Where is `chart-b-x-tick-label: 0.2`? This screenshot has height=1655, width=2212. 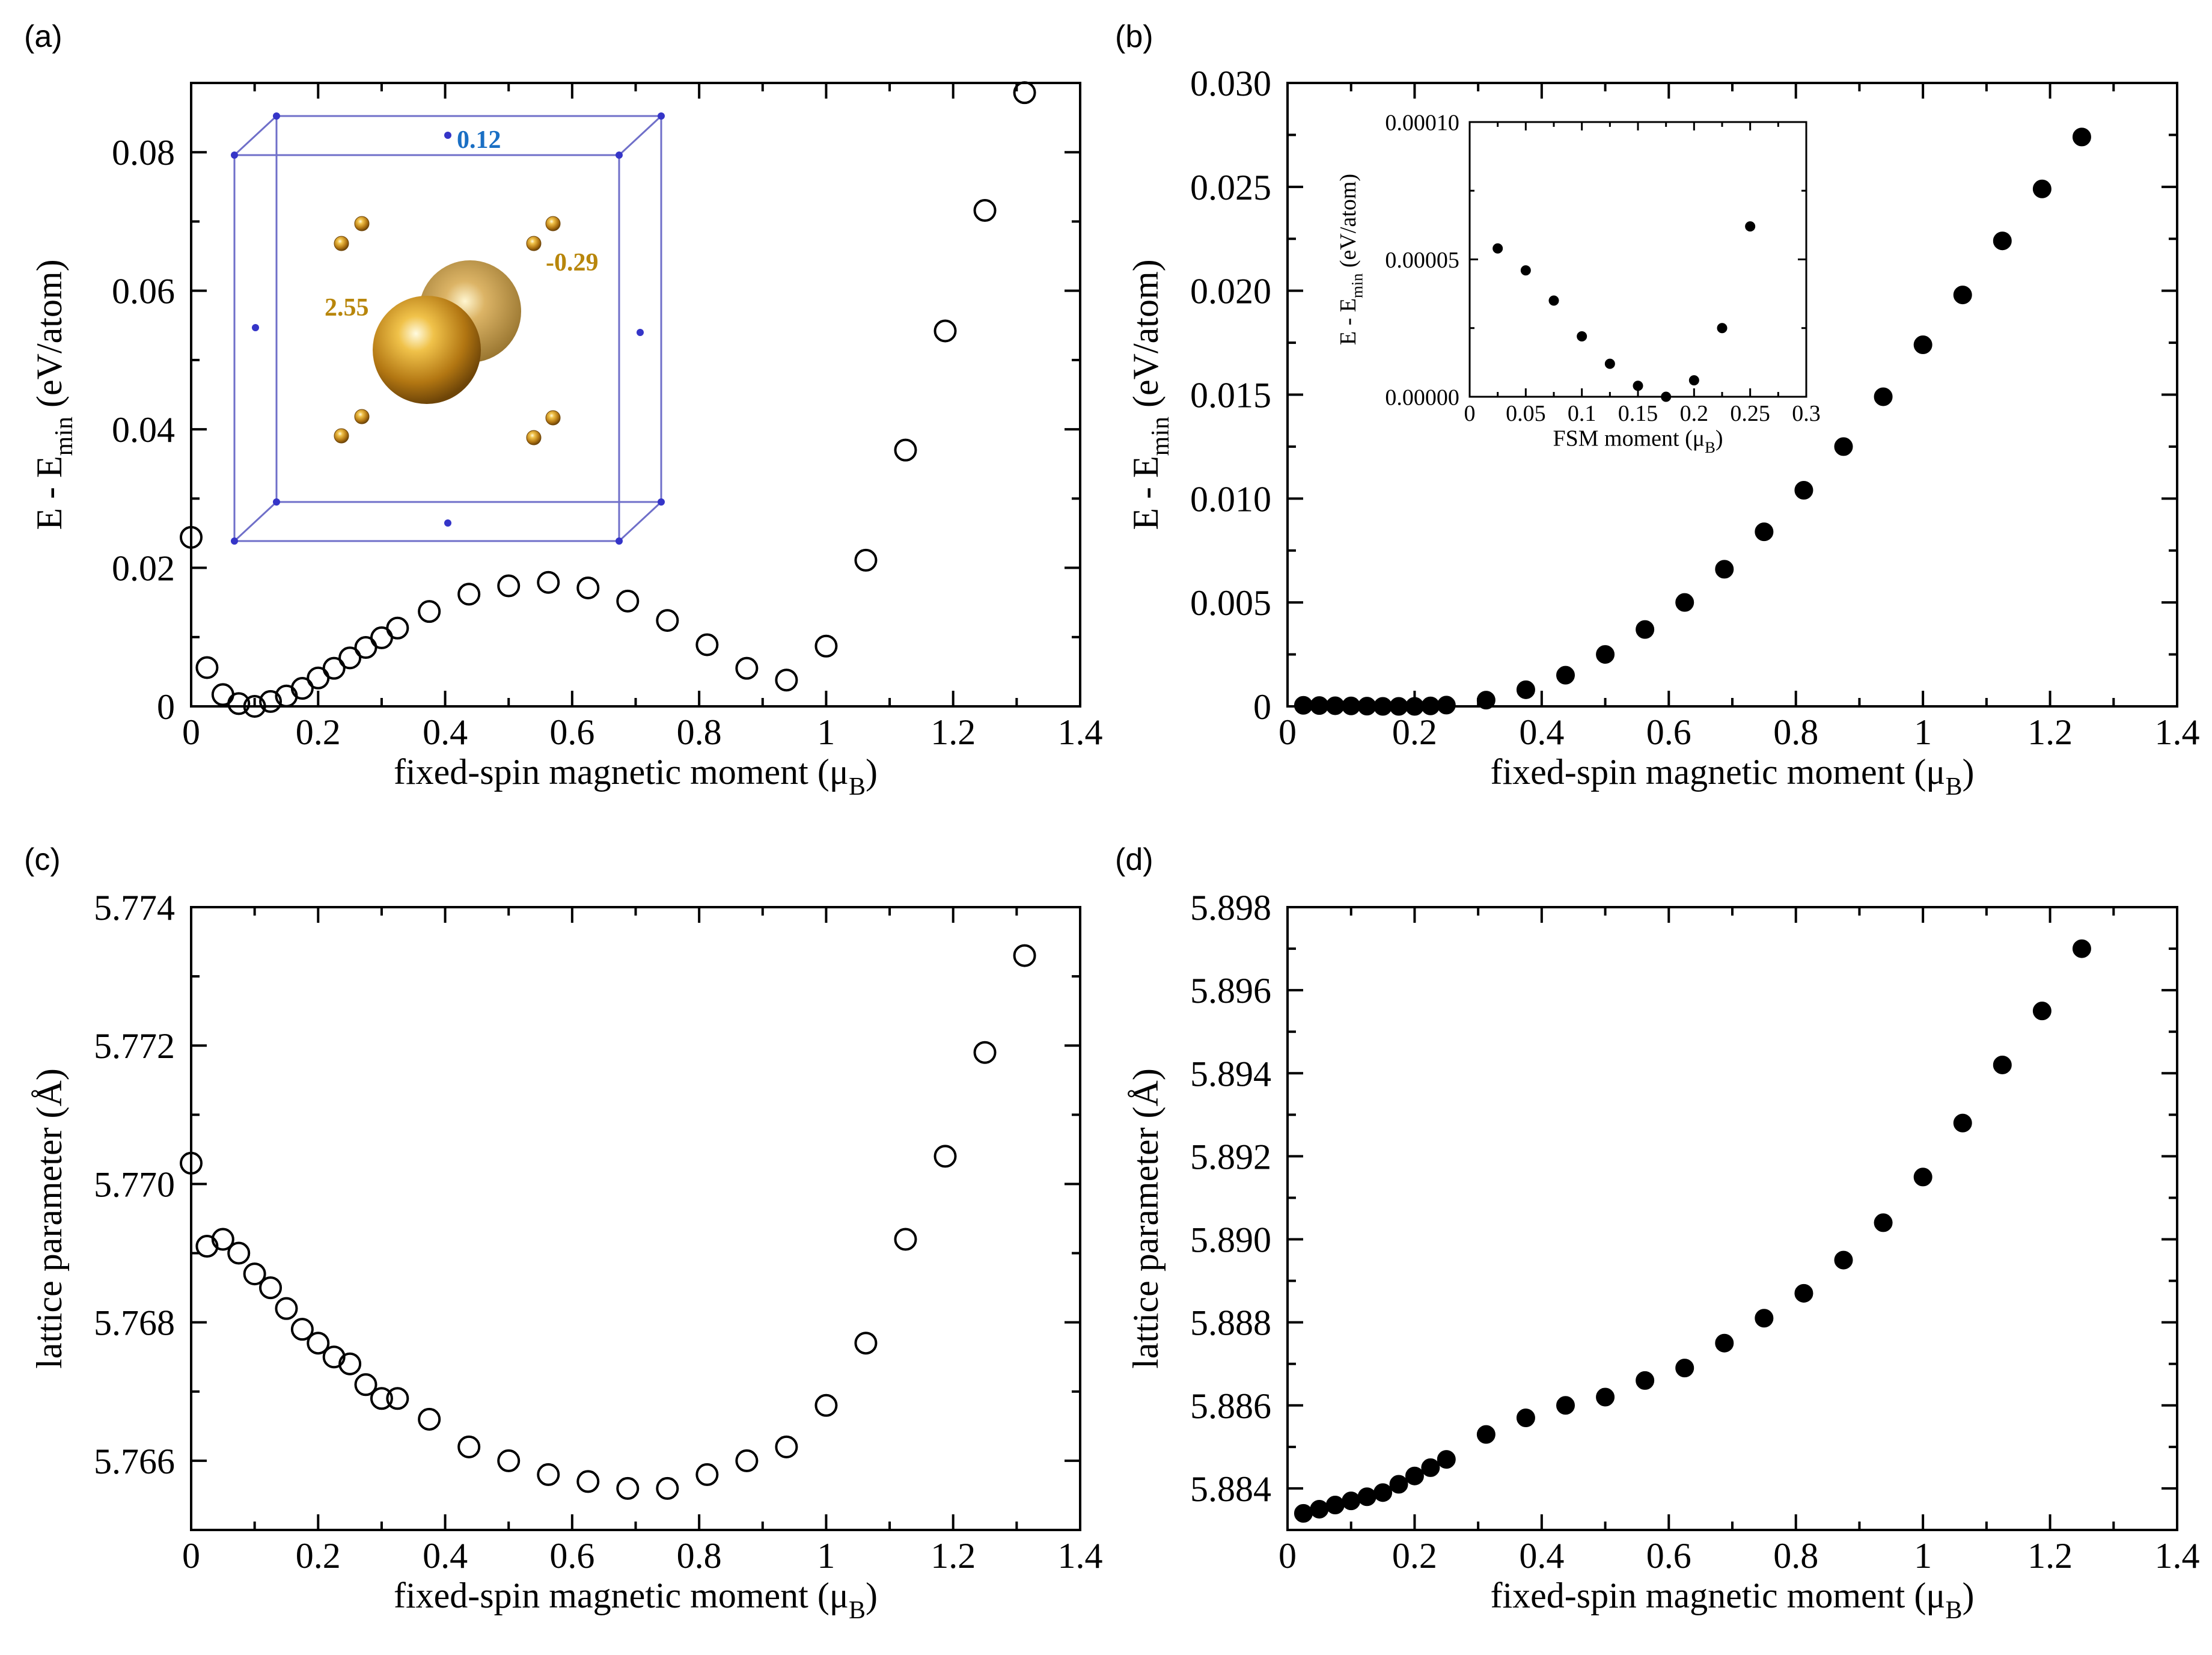 chart-b-x-tick-label: 0.2 is located at coordinates (1414, 732).